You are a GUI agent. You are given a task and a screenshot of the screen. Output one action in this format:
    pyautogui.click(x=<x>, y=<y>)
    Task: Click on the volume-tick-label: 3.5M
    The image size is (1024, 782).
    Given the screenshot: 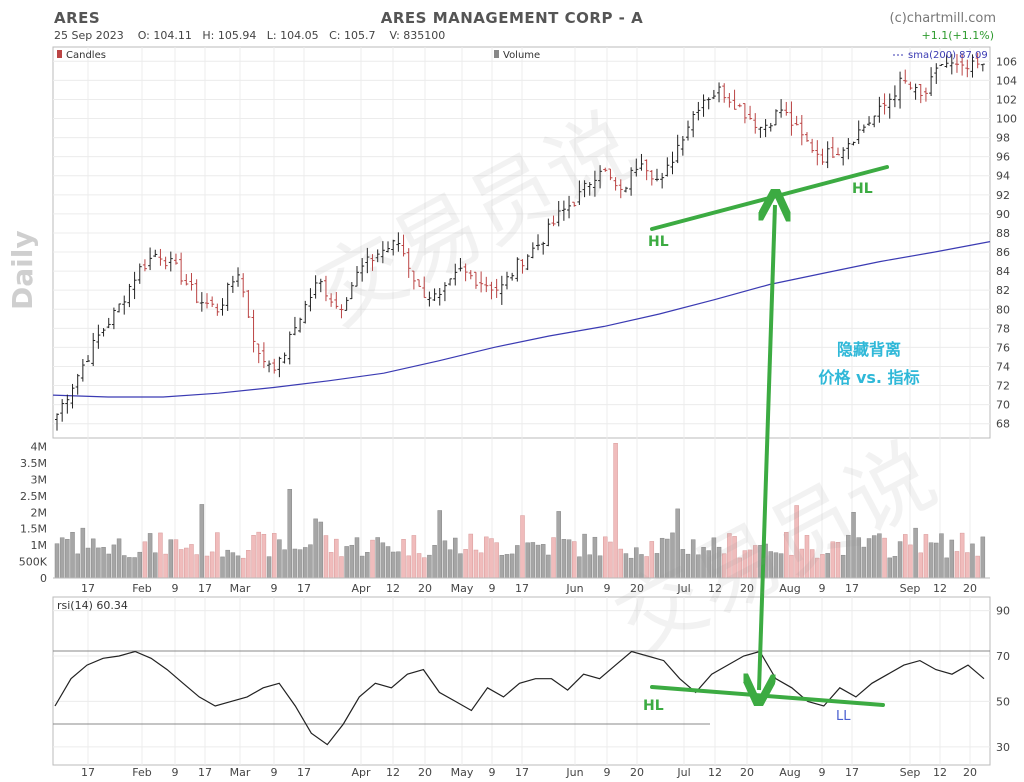 What is the action you would take?
    pyautogui.click(x=33, y=463)
    